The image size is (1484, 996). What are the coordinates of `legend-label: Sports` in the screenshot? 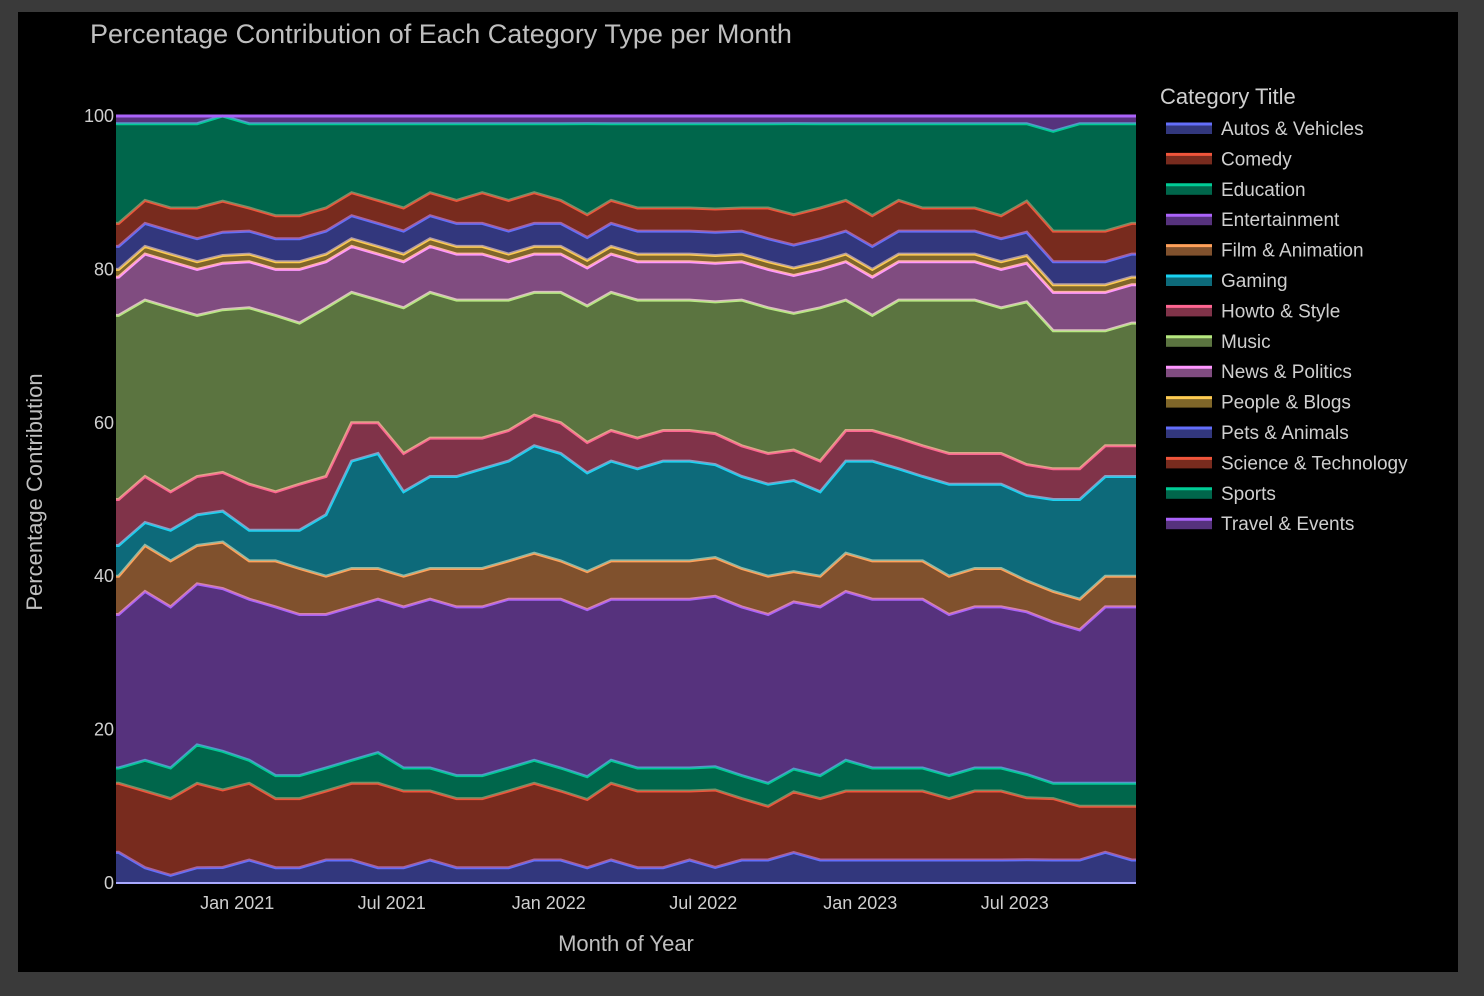 It's located at (1248, 494).